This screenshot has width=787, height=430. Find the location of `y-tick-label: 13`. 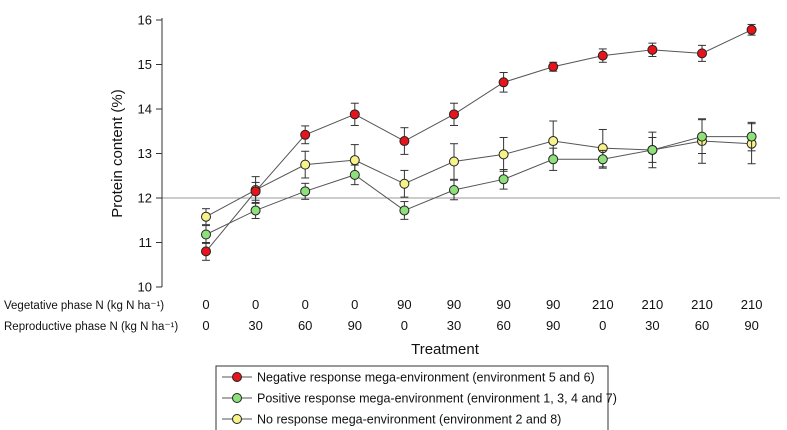

y-tick-label: 13 is located at coordinates (145, 153).